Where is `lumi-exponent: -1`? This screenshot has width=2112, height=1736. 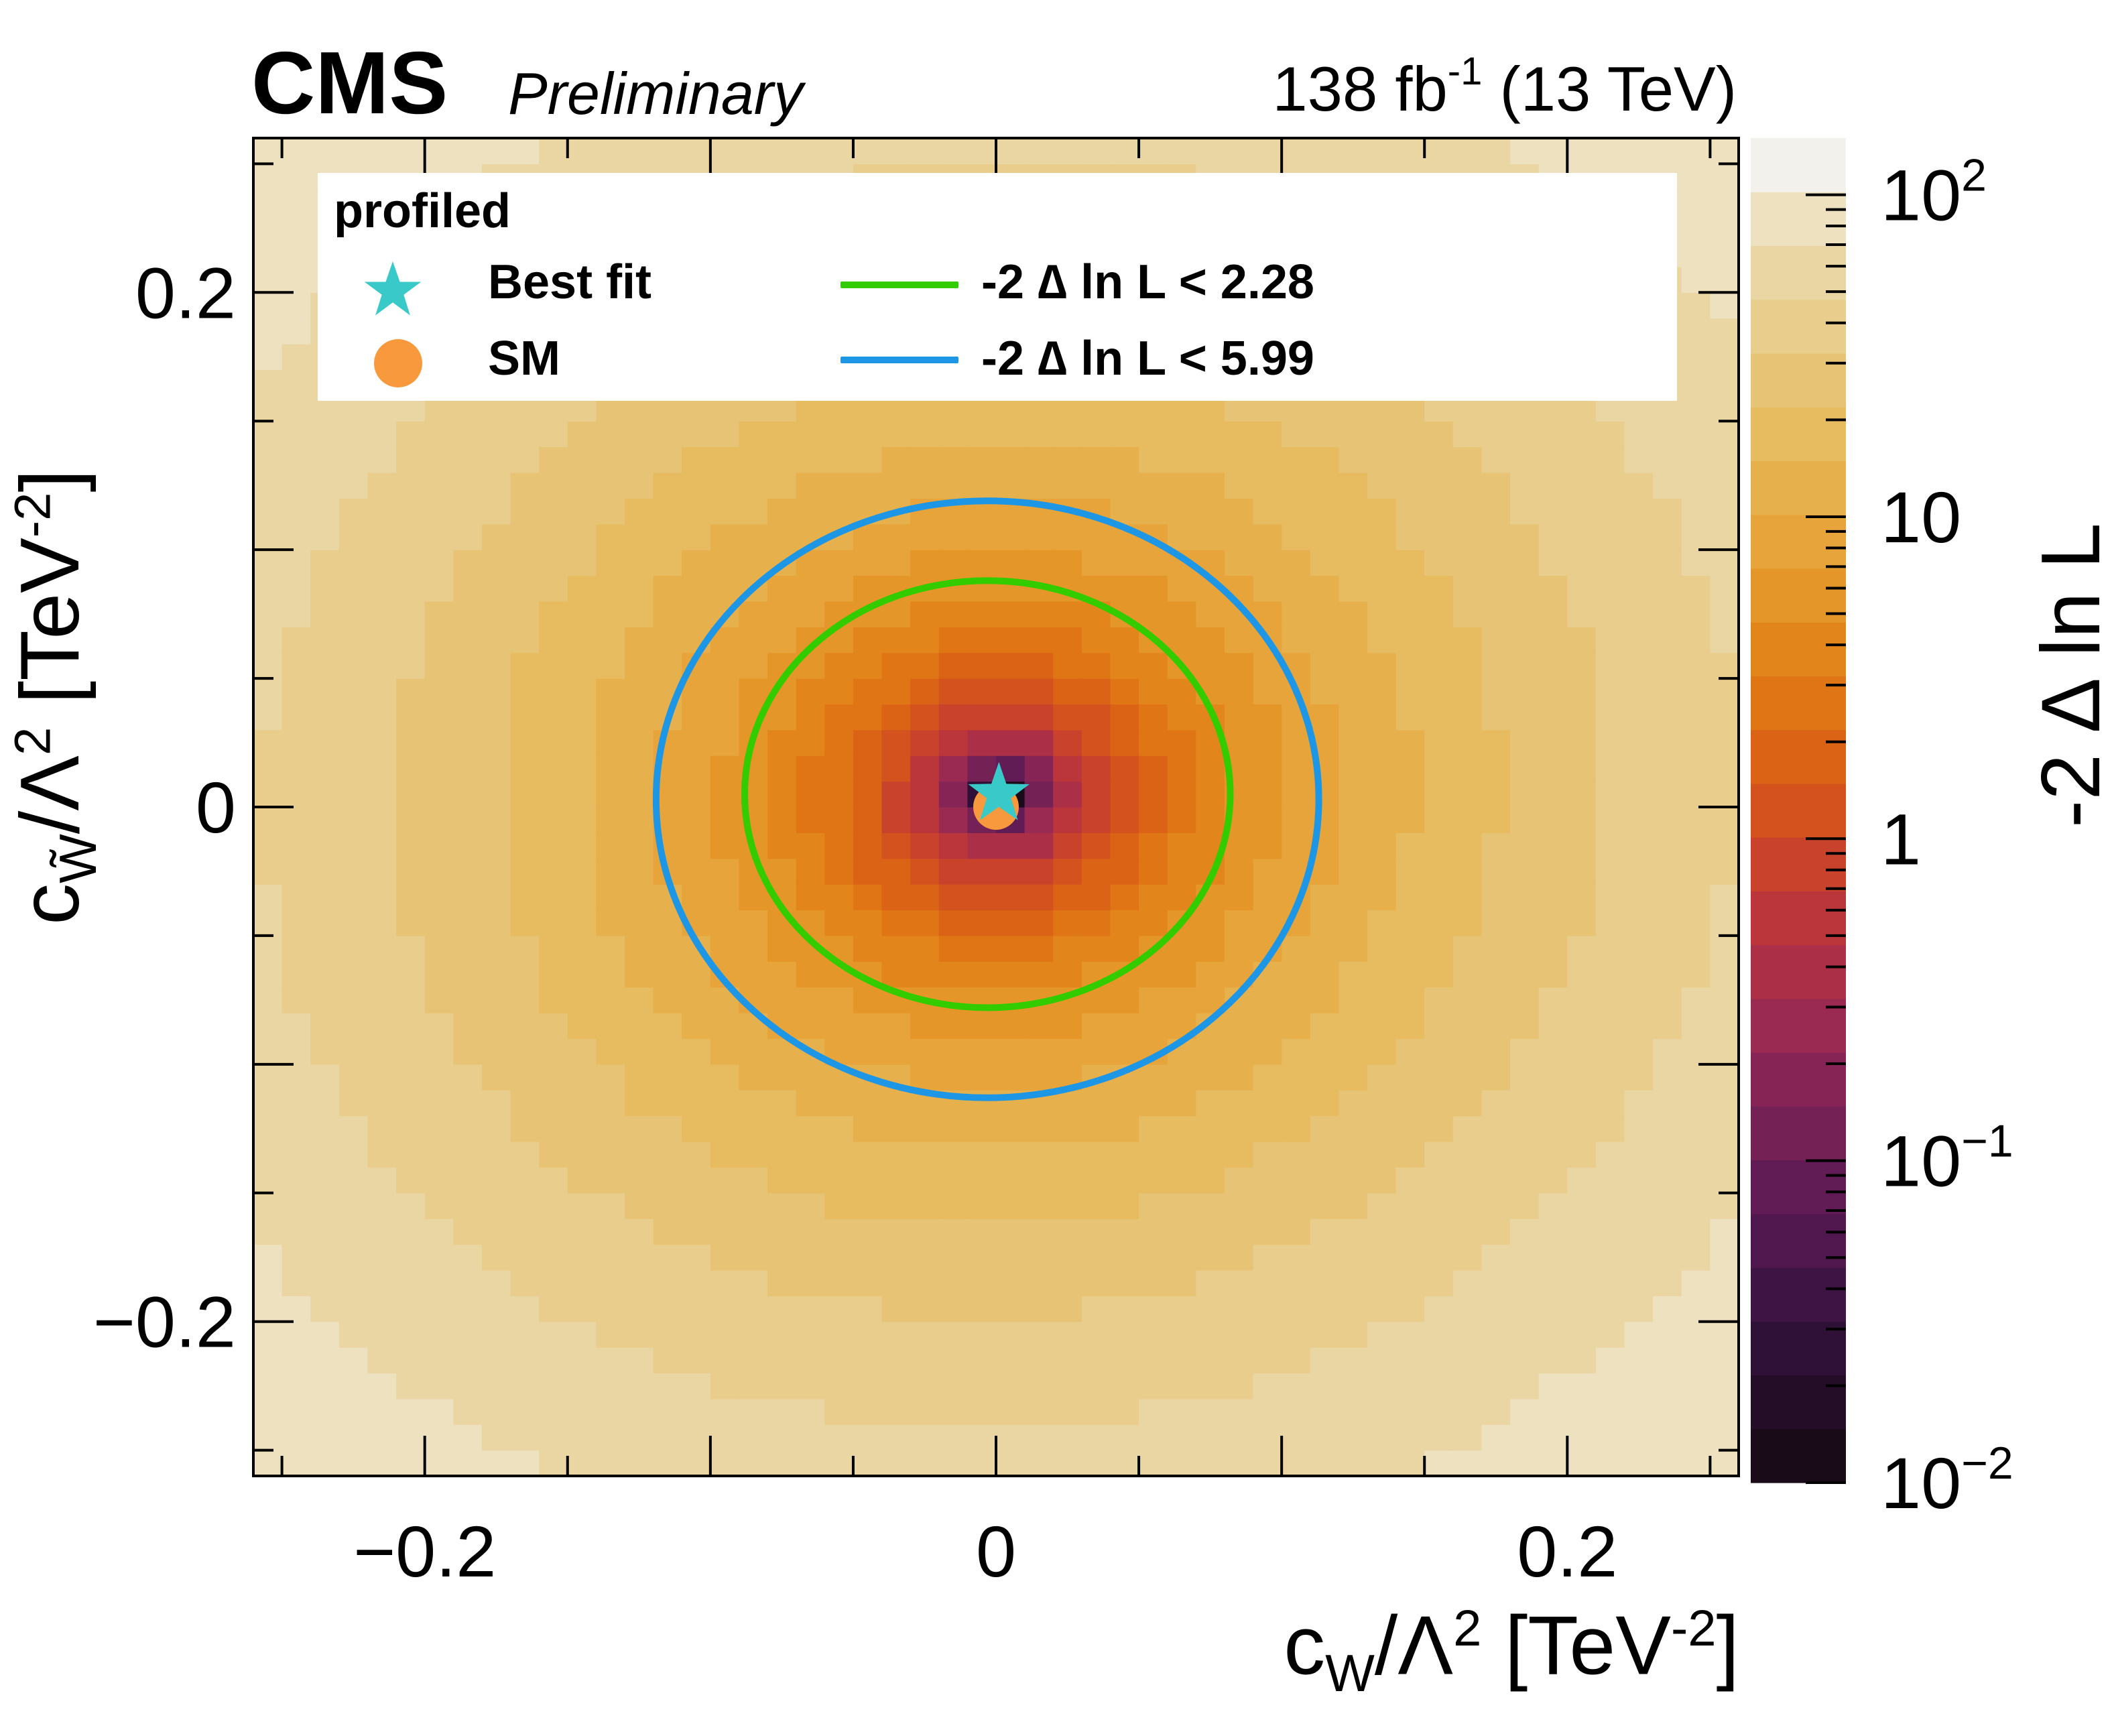
lumi-exponent: -1 is located at coordinates (1465, 71).